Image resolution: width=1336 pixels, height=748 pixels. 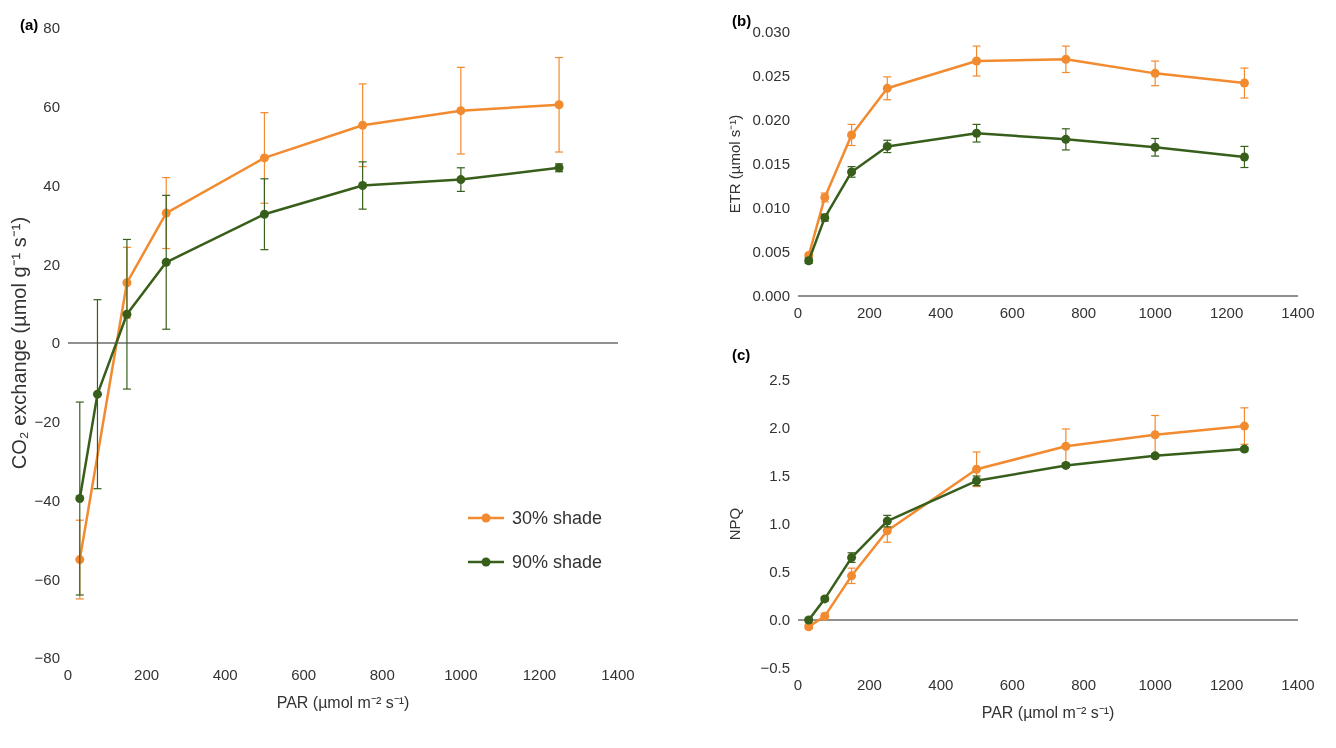 What do you see at coordinates (47, 421) in the screenshot?
I see `y-tick-label: −20` at bounding box center [47, 421].